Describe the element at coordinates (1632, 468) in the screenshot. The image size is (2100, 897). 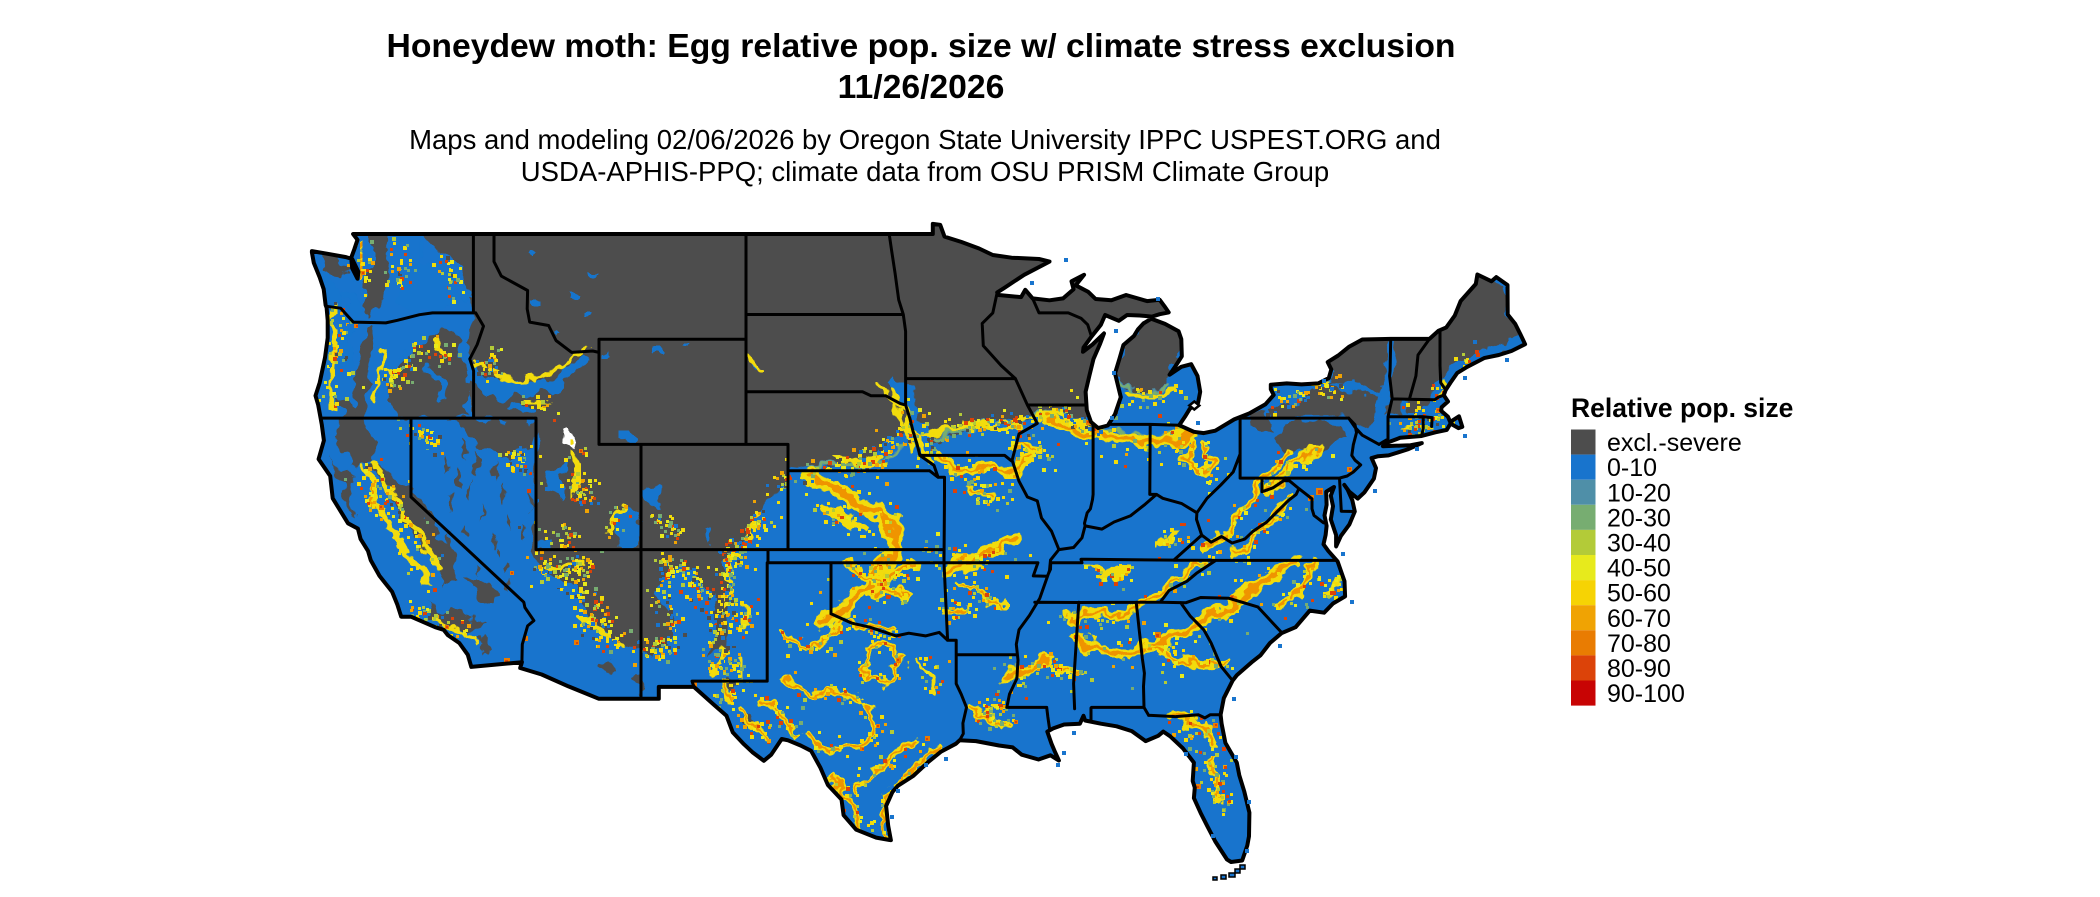
I see `svg-text: 0-10` at that location.